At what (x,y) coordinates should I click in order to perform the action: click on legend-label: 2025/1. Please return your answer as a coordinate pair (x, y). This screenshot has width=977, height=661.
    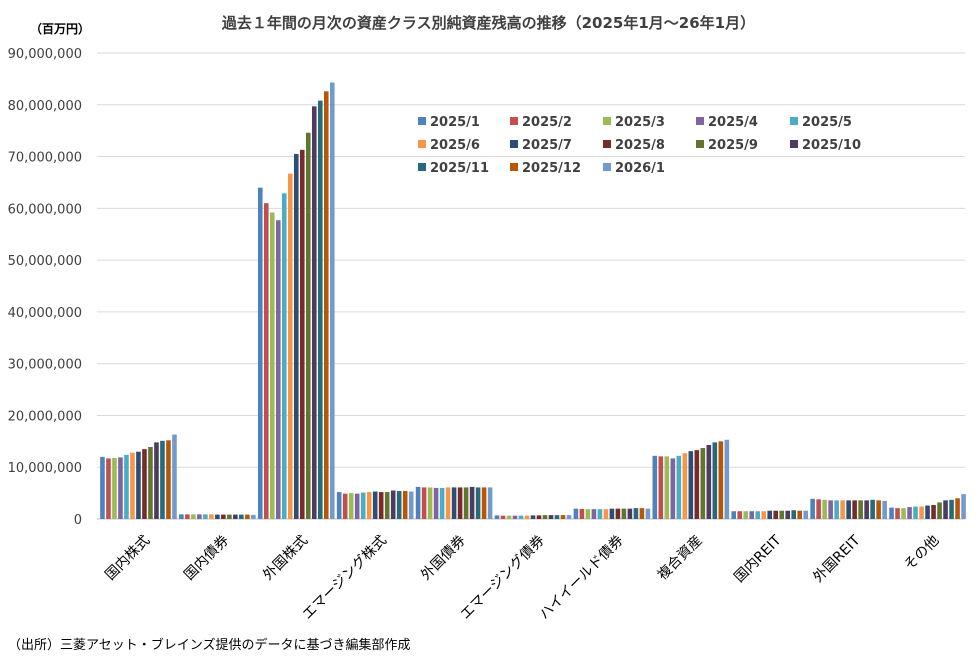
    Looking at the image, I should click on (455, 122).